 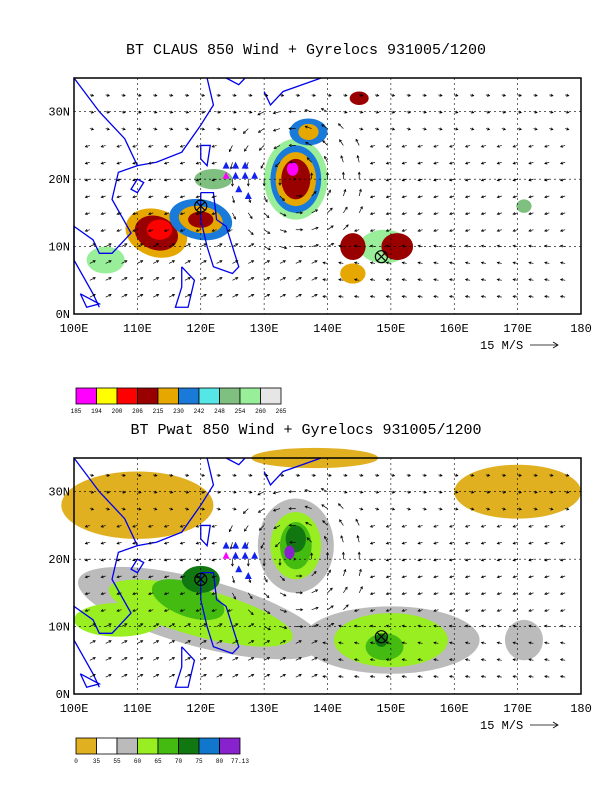 What do you see at coordinates (220, 613) in the screenshot?
I see `coastline` at bounding box center [220, 613].